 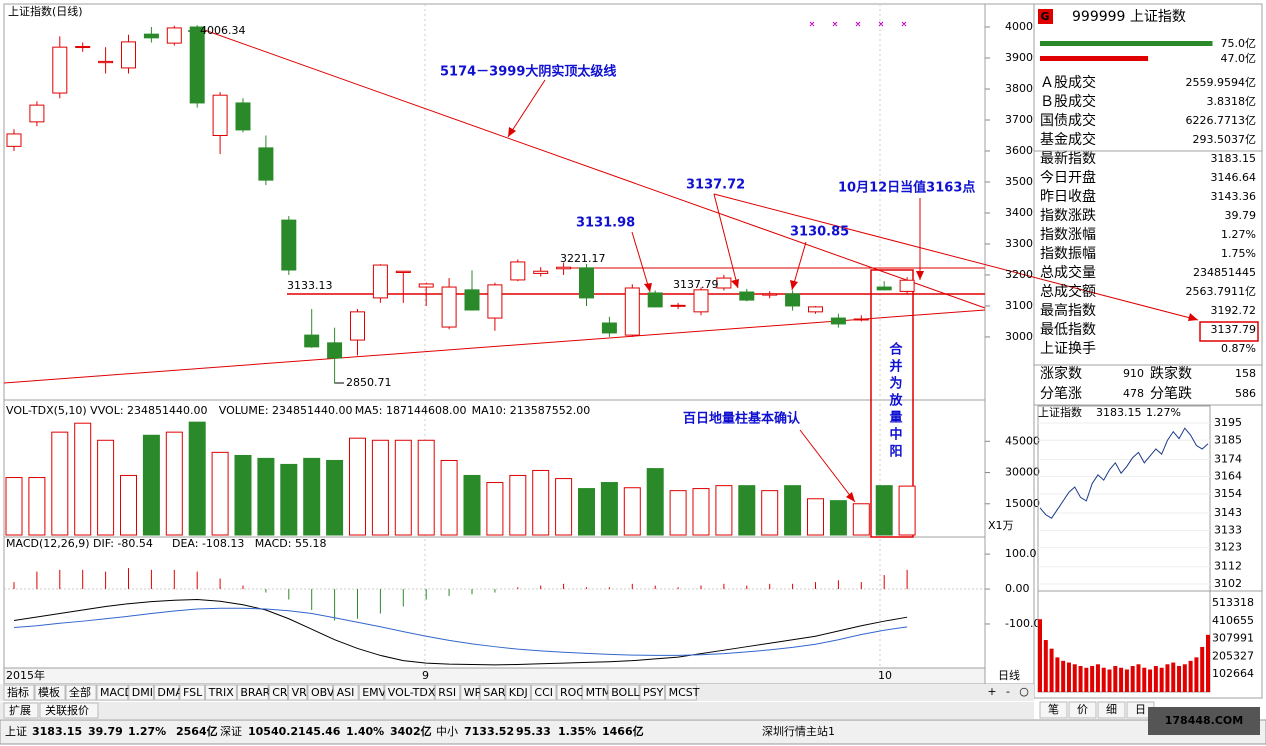 I want to click on annotation: 3130.85, so click(x=819, y=232).